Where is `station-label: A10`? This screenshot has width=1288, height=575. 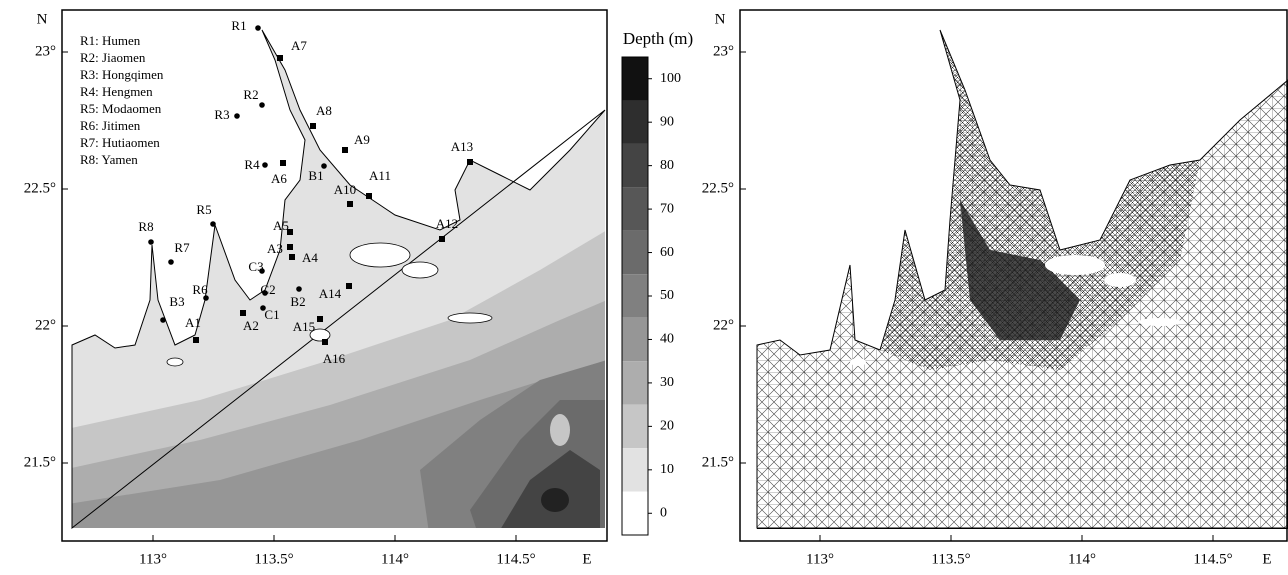
station-label: A10 is located at coordinates (345, 189).